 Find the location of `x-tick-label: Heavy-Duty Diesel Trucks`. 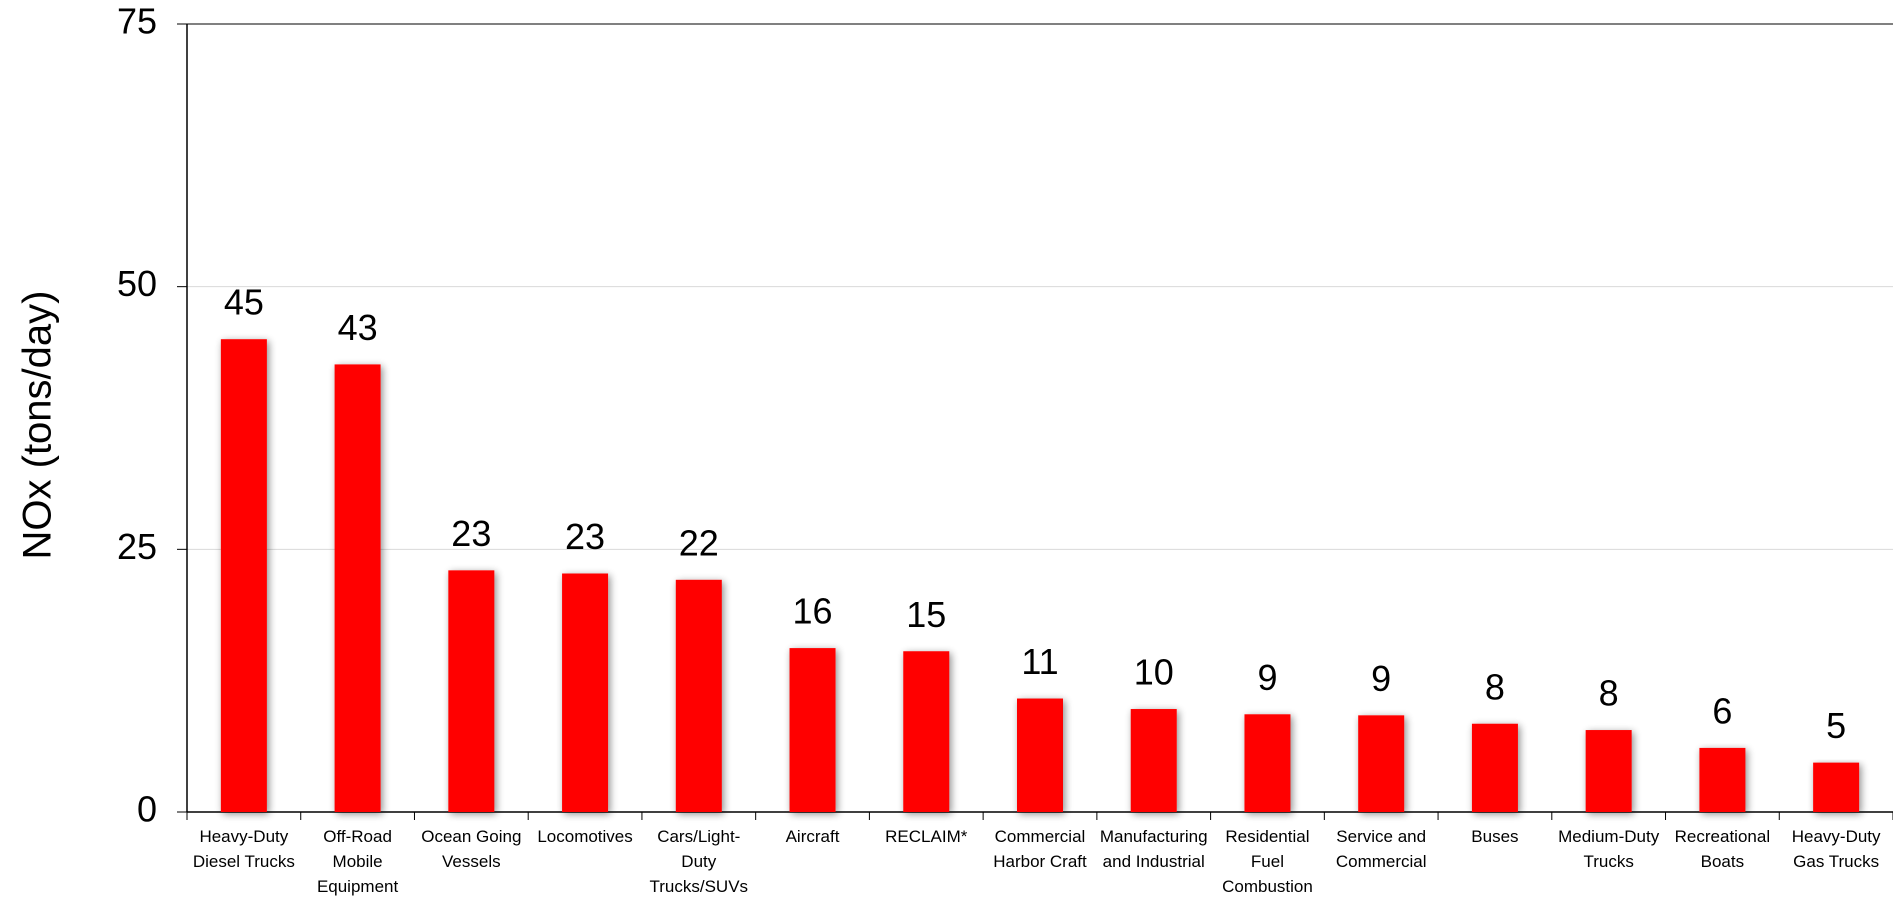

x-tick-label: Heavy-Duty Diesel Trucks is located at coordinates (243, 849).